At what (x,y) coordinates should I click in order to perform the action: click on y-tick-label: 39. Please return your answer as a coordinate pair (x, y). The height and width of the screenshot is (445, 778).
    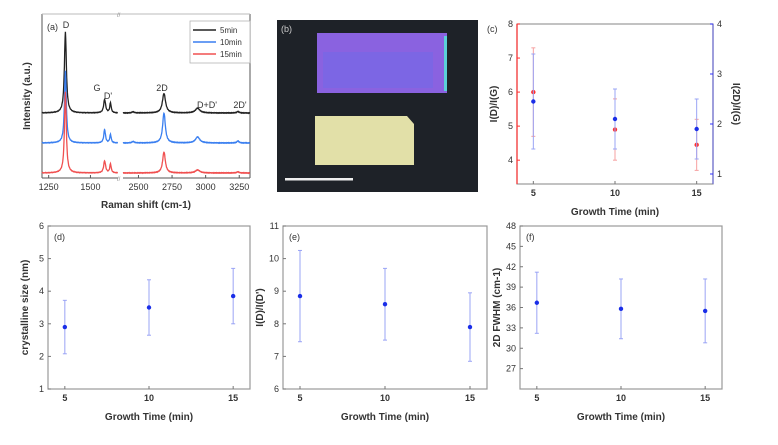
    Looking at the image, I should click on (511, 287).